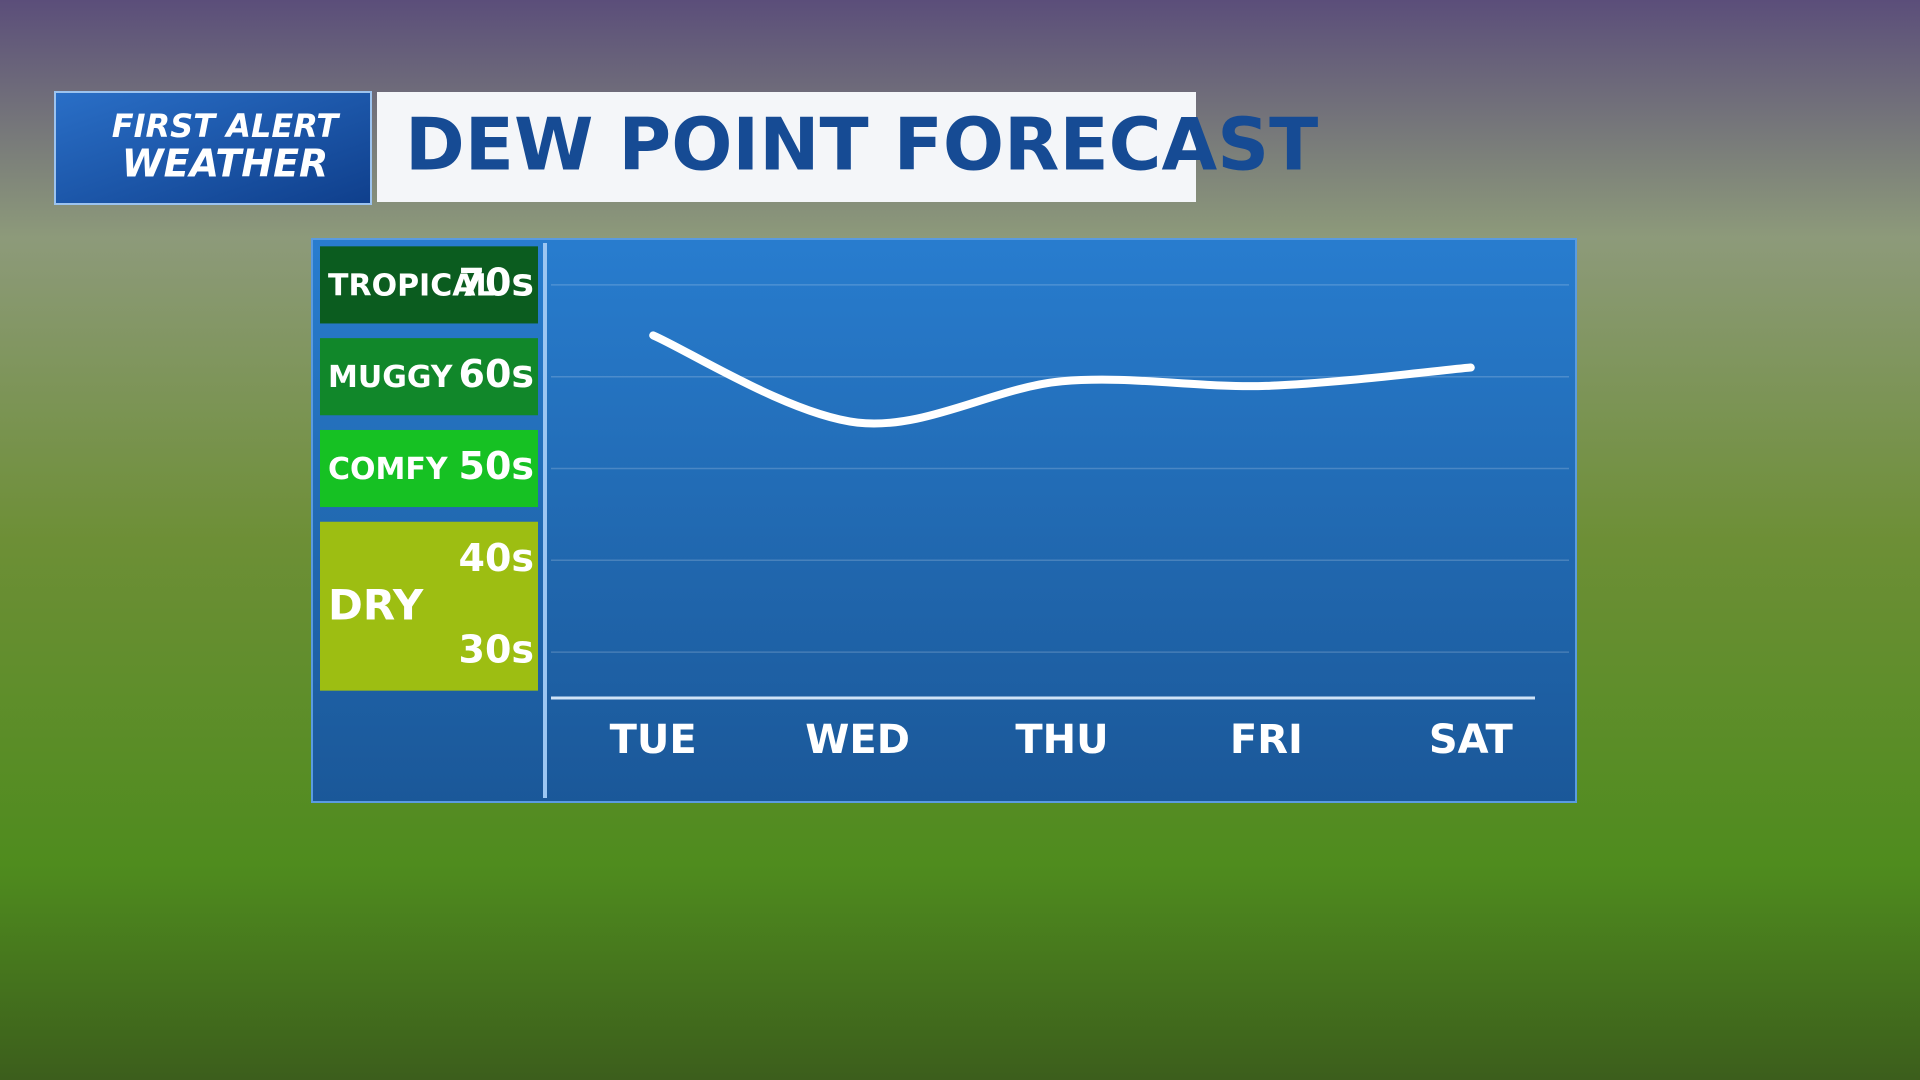 The image size is (1920, 1080). Describe the element at coordinates (497, 466) in the screenshot. I see `y-tick-label: 50s` at that location.